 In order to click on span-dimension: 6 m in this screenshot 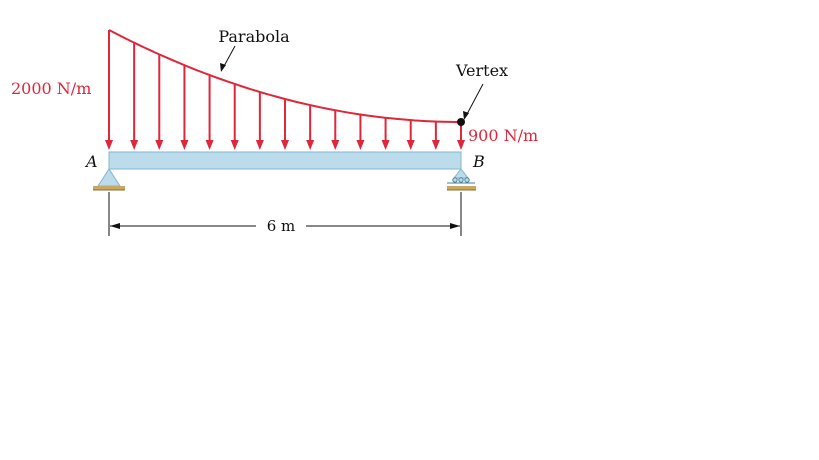, I will do `click(285, 214)`.